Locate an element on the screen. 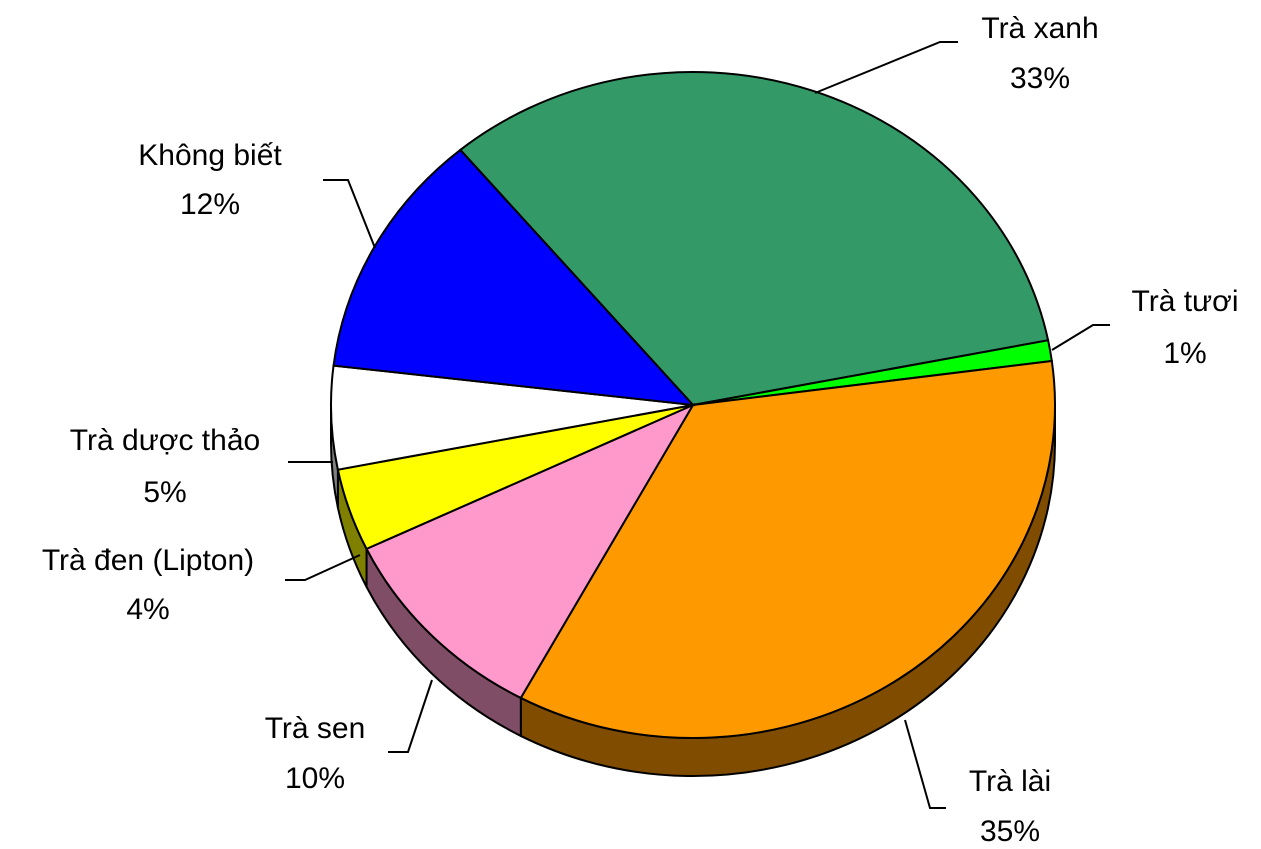 This screenshot has height=849, width=1261. slice-label: Trà dược thảo is located at coordinates (165, 440).